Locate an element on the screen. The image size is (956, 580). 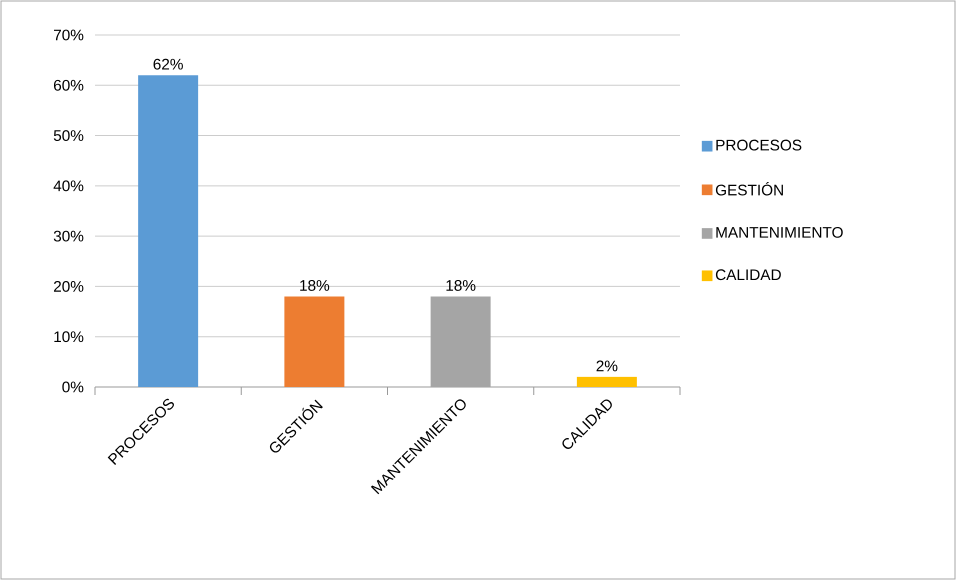
y-tick-label: 60% is located at coordinates (69, 85).